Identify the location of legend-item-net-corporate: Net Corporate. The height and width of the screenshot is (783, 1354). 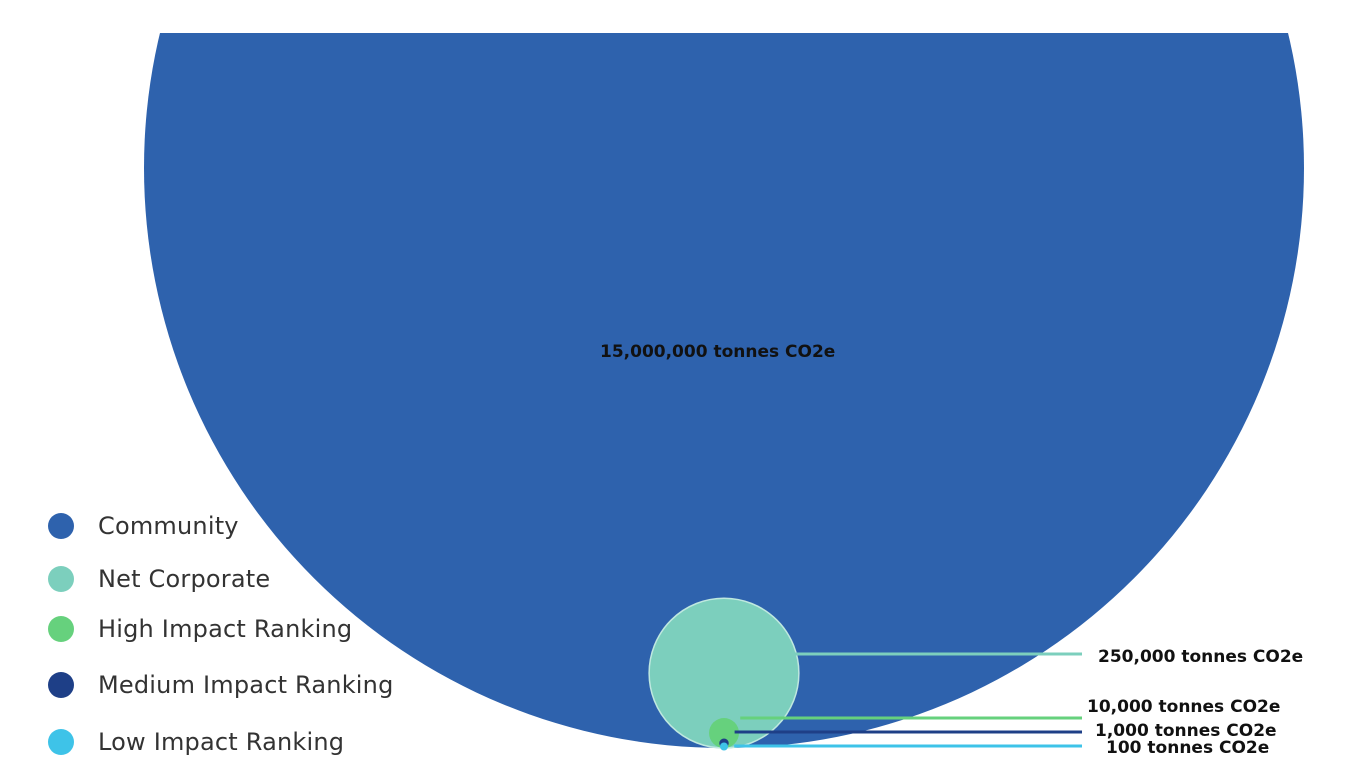
(159, 579).